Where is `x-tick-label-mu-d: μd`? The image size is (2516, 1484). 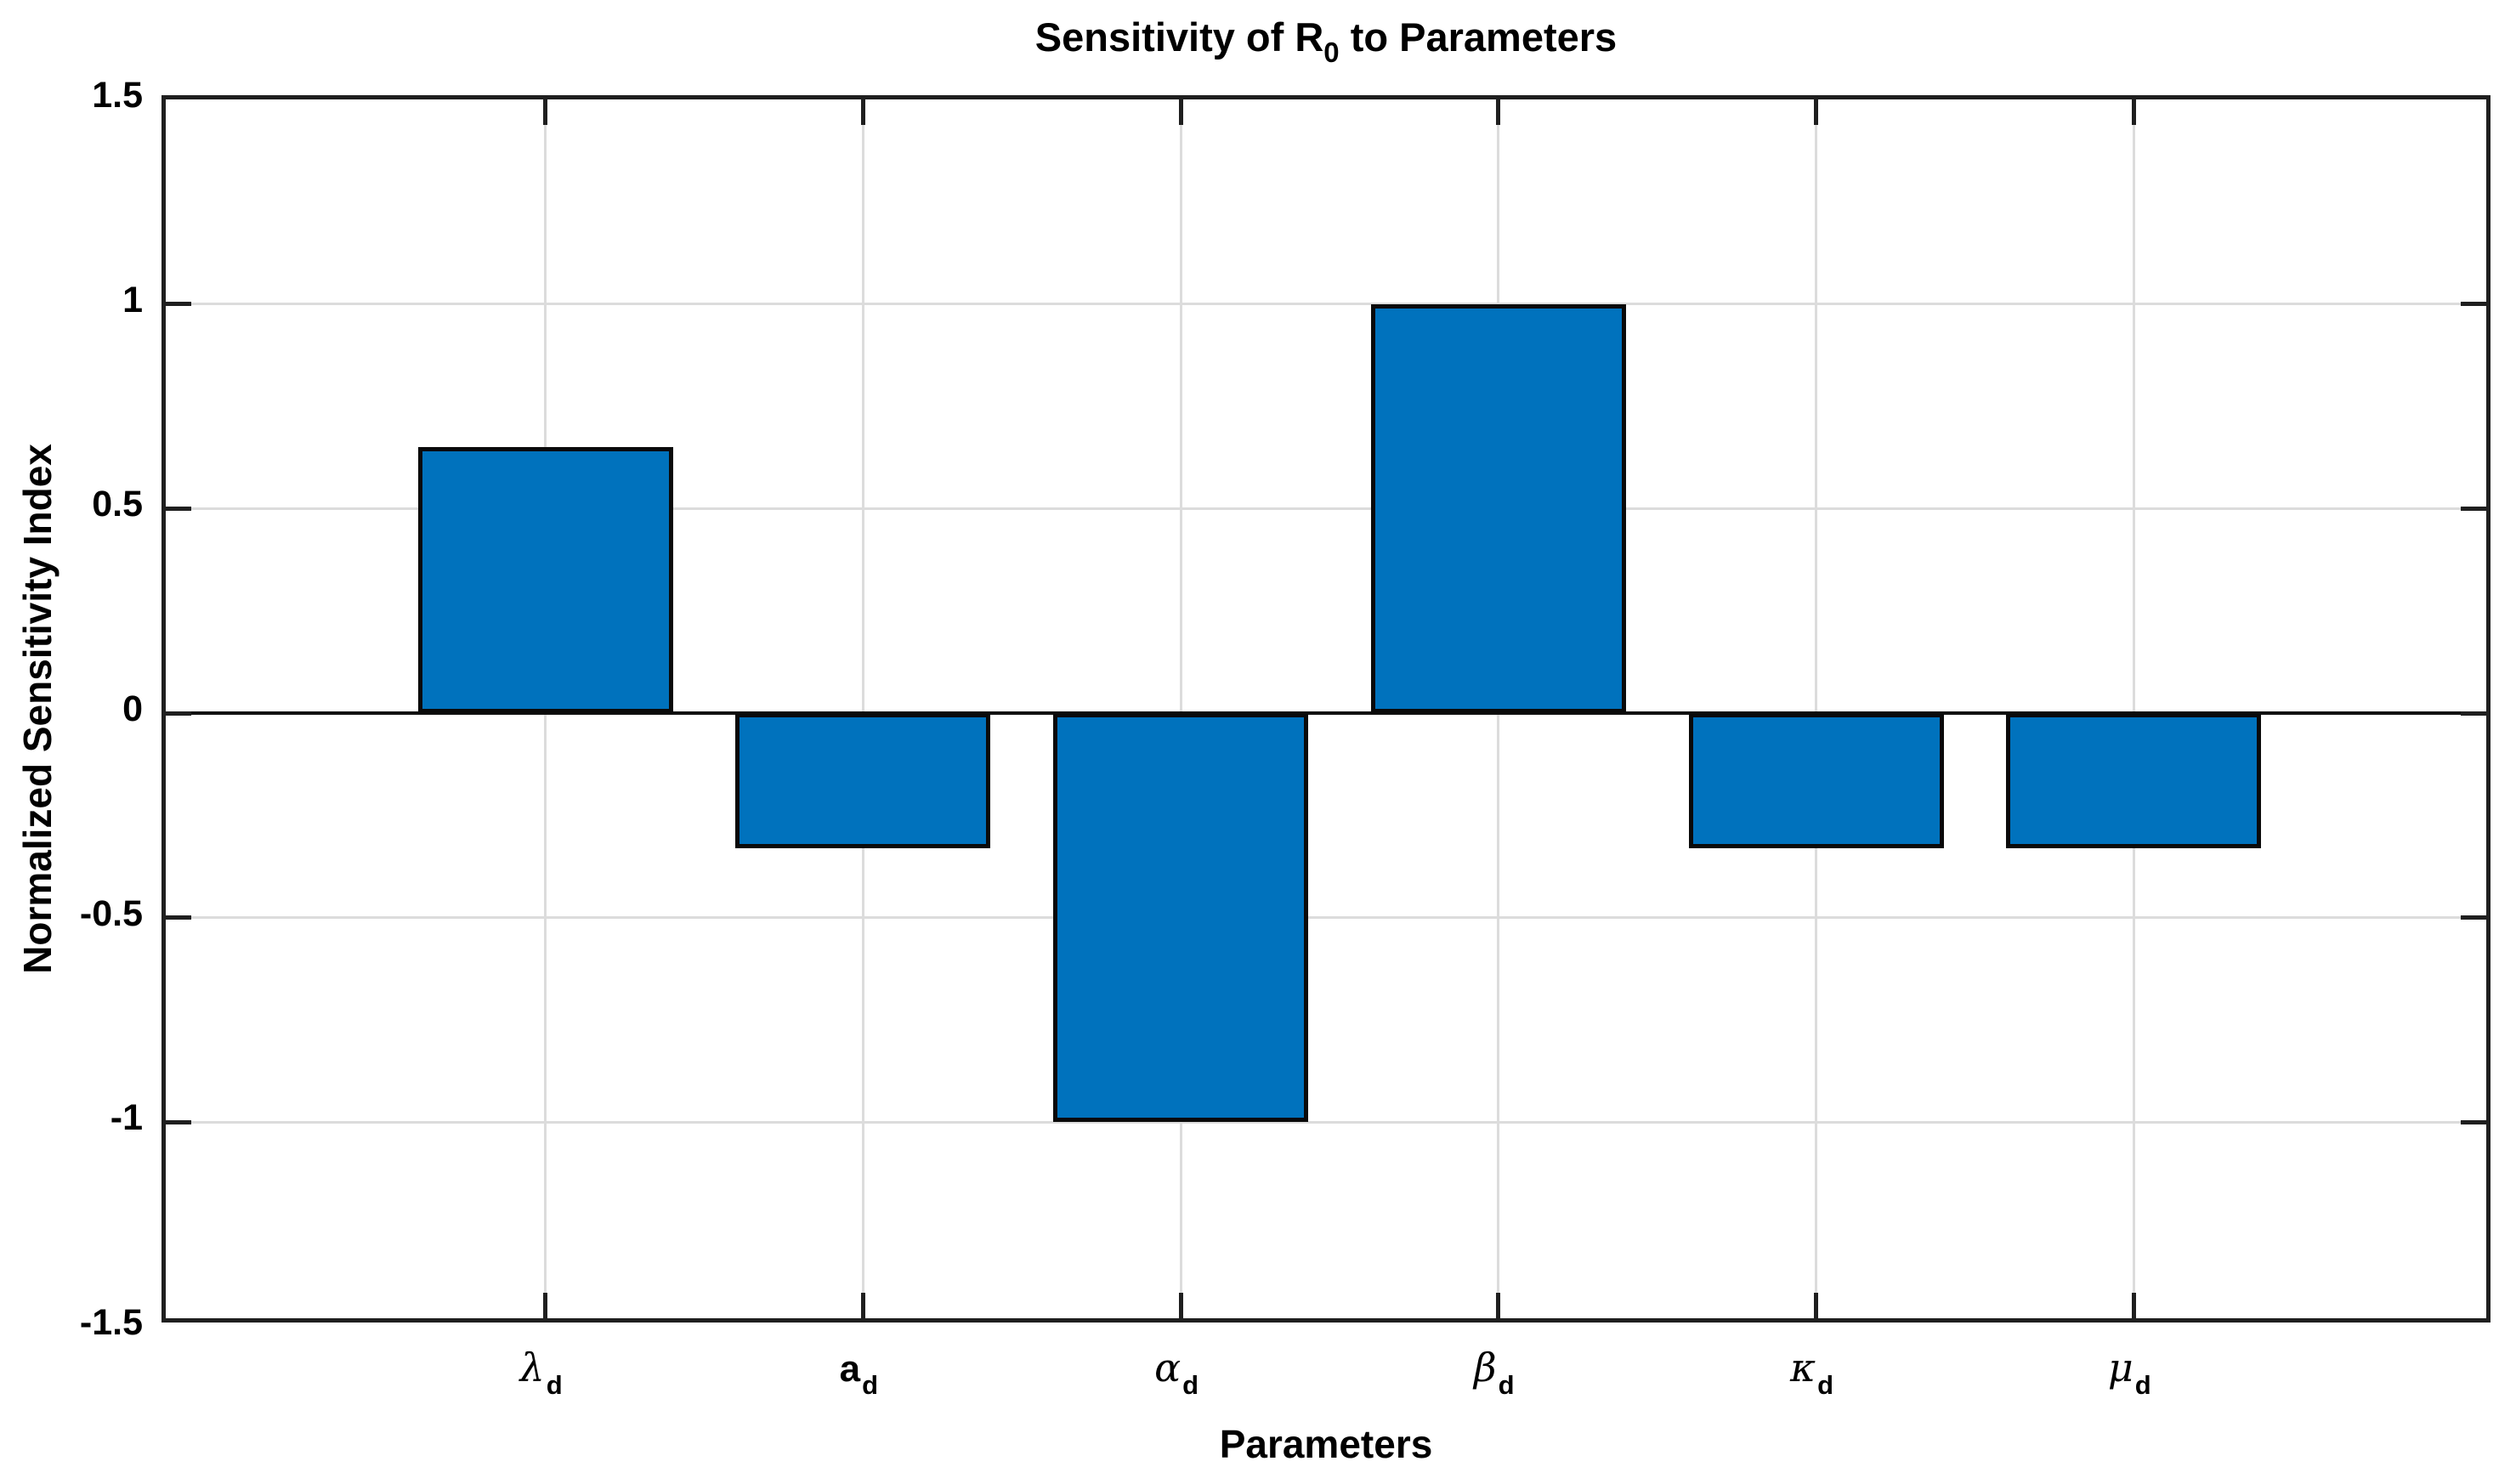 x-tick-label-mu-d: μd is located at coordinates (2129, 1372).